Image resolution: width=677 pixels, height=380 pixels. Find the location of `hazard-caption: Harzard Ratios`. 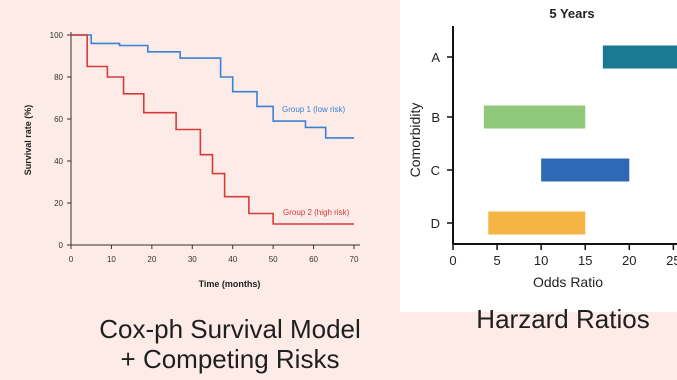

hazard-caption: Harzard Ratios is located at coordinates (563, 319).